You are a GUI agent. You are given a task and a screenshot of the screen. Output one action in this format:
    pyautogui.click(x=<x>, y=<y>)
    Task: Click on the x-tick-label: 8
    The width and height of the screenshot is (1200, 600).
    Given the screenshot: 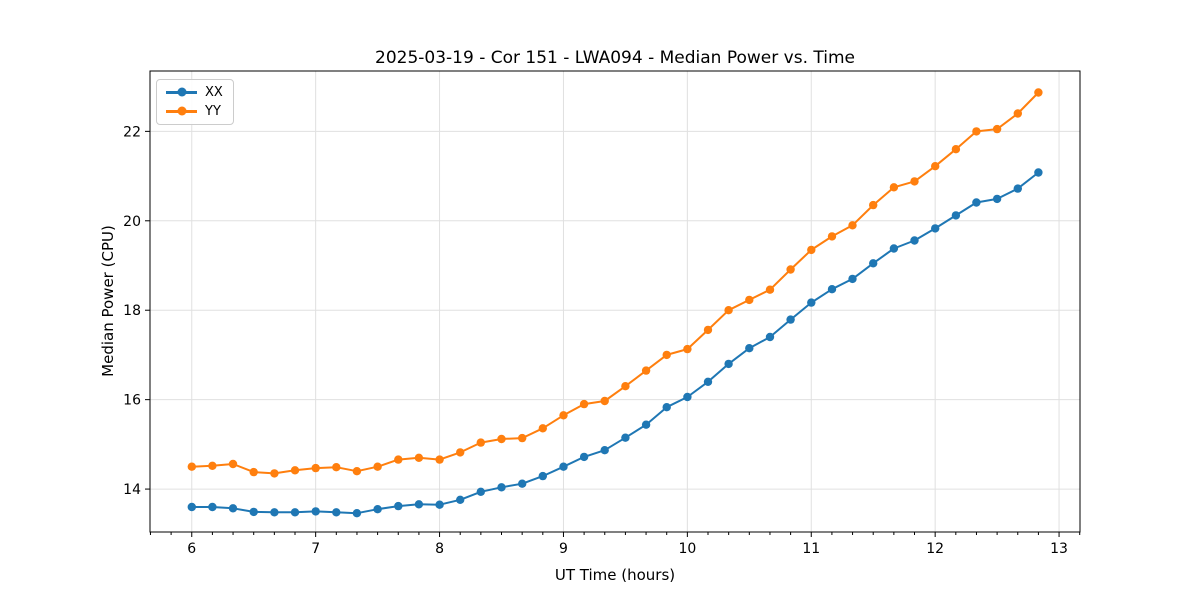 What is the action you would take?
    pyautogui.click(x=439, y=549)
    